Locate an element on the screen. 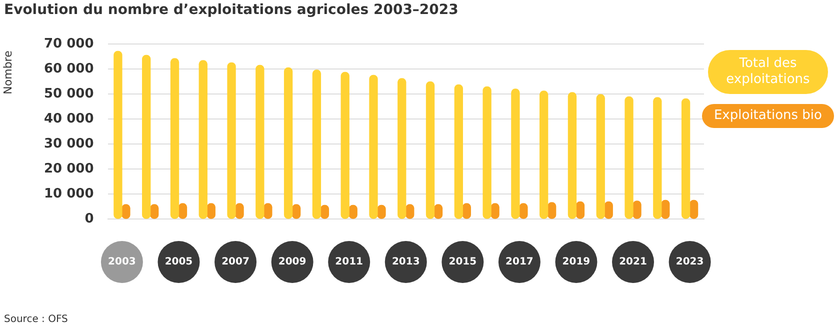 This screenshot has height=327, width=836. x-tick-label: 2005 is located at coordinates (178, 262).